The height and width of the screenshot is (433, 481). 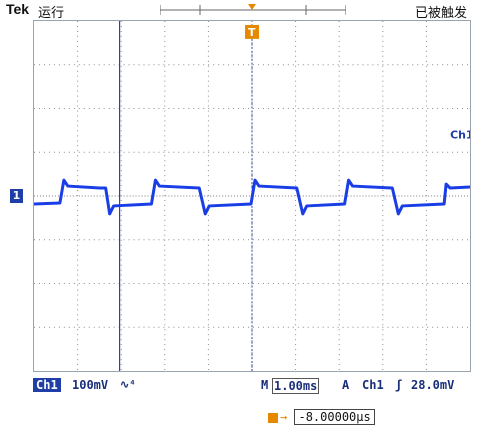 I want to click on ground-level-marker: 1, so click(x=16, y=196).